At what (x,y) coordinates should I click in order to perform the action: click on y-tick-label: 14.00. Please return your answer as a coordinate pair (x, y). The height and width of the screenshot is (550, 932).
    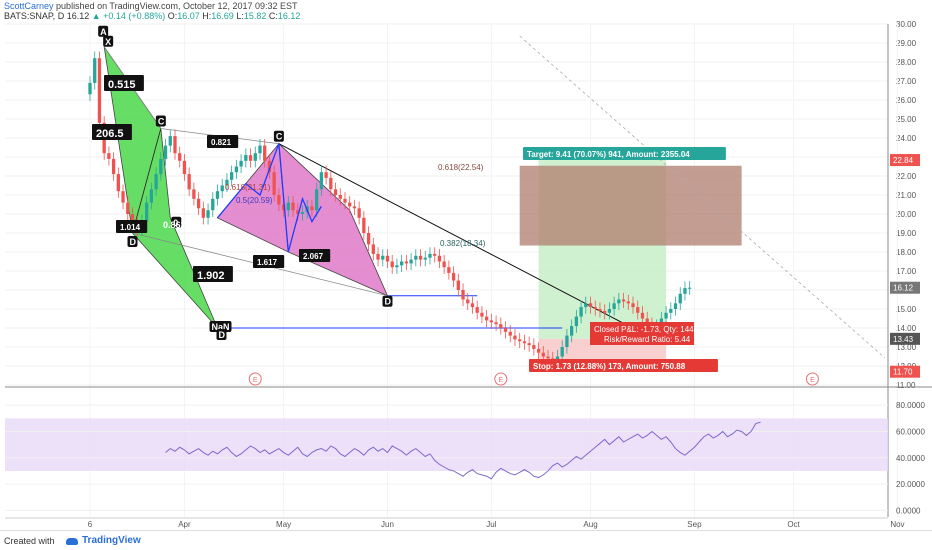
    Looking at the image, I should click on (906, 328).